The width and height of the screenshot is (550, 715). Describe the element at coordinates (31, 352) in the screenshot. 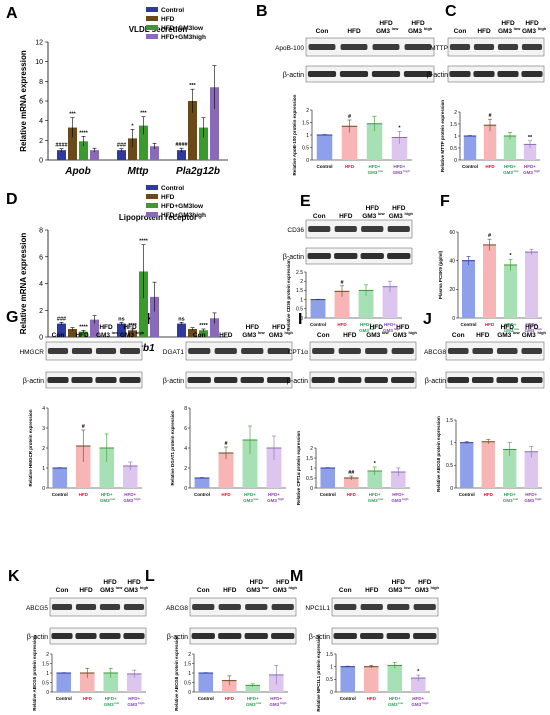

I see `protein-label: HMGCR` at that location.